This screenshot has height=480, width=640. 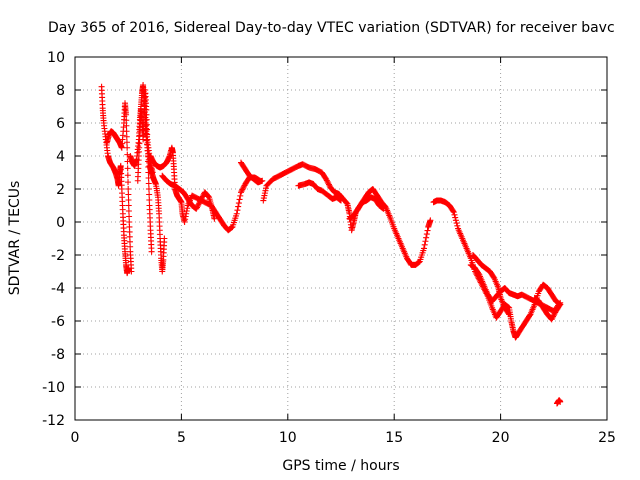 I want to click on x-tick-label: 20, so click(x=501, y=438).